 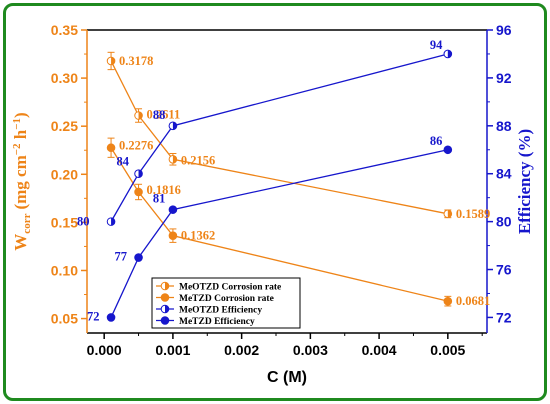 What do you see at coordinates (17, 149) in the screenshot?
I see `y-left-title-exp1: −2` at bounding box center [17, 149].